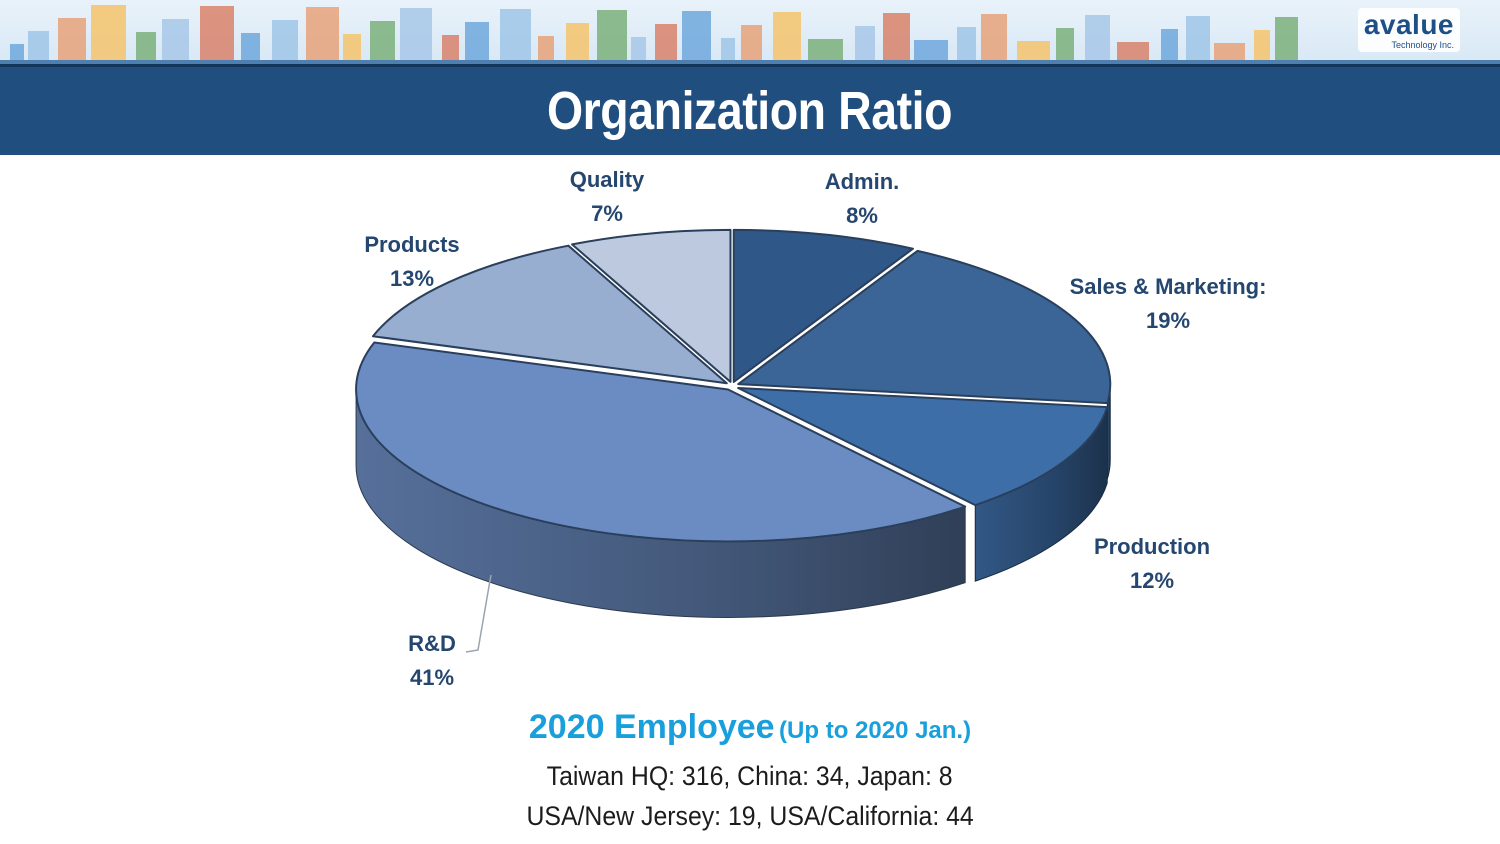 This screenshot has width=1500, height=844. I want to click on company-logo: avalue Technology Inc., so click(1408, 30).